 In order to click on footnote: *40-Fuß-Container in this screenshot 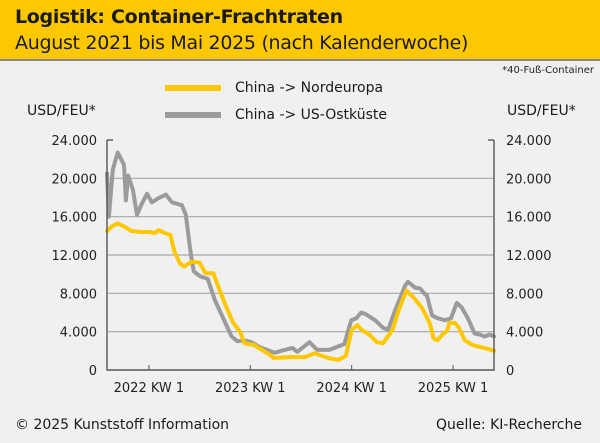, I will do `click(548, 70)`.